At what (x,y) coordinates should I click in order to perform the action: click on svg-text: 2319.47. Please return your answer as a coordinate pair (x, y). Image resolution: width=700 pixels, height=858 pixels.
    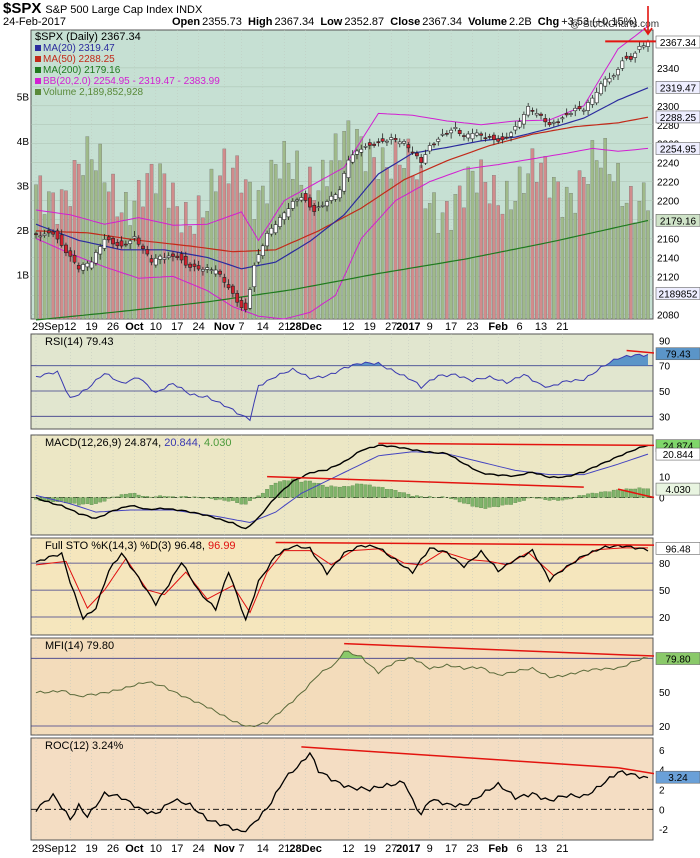
    Looking at the image, I should click on (678, 88).